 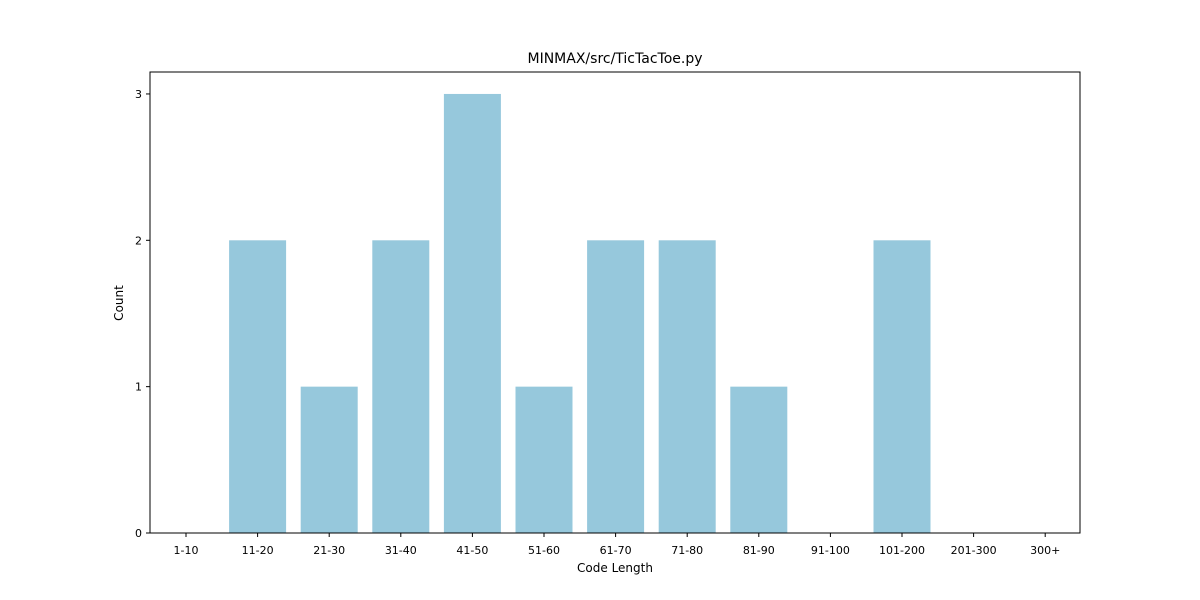 I want to click on y-tick-label: 0, so click(x=138, y=533).